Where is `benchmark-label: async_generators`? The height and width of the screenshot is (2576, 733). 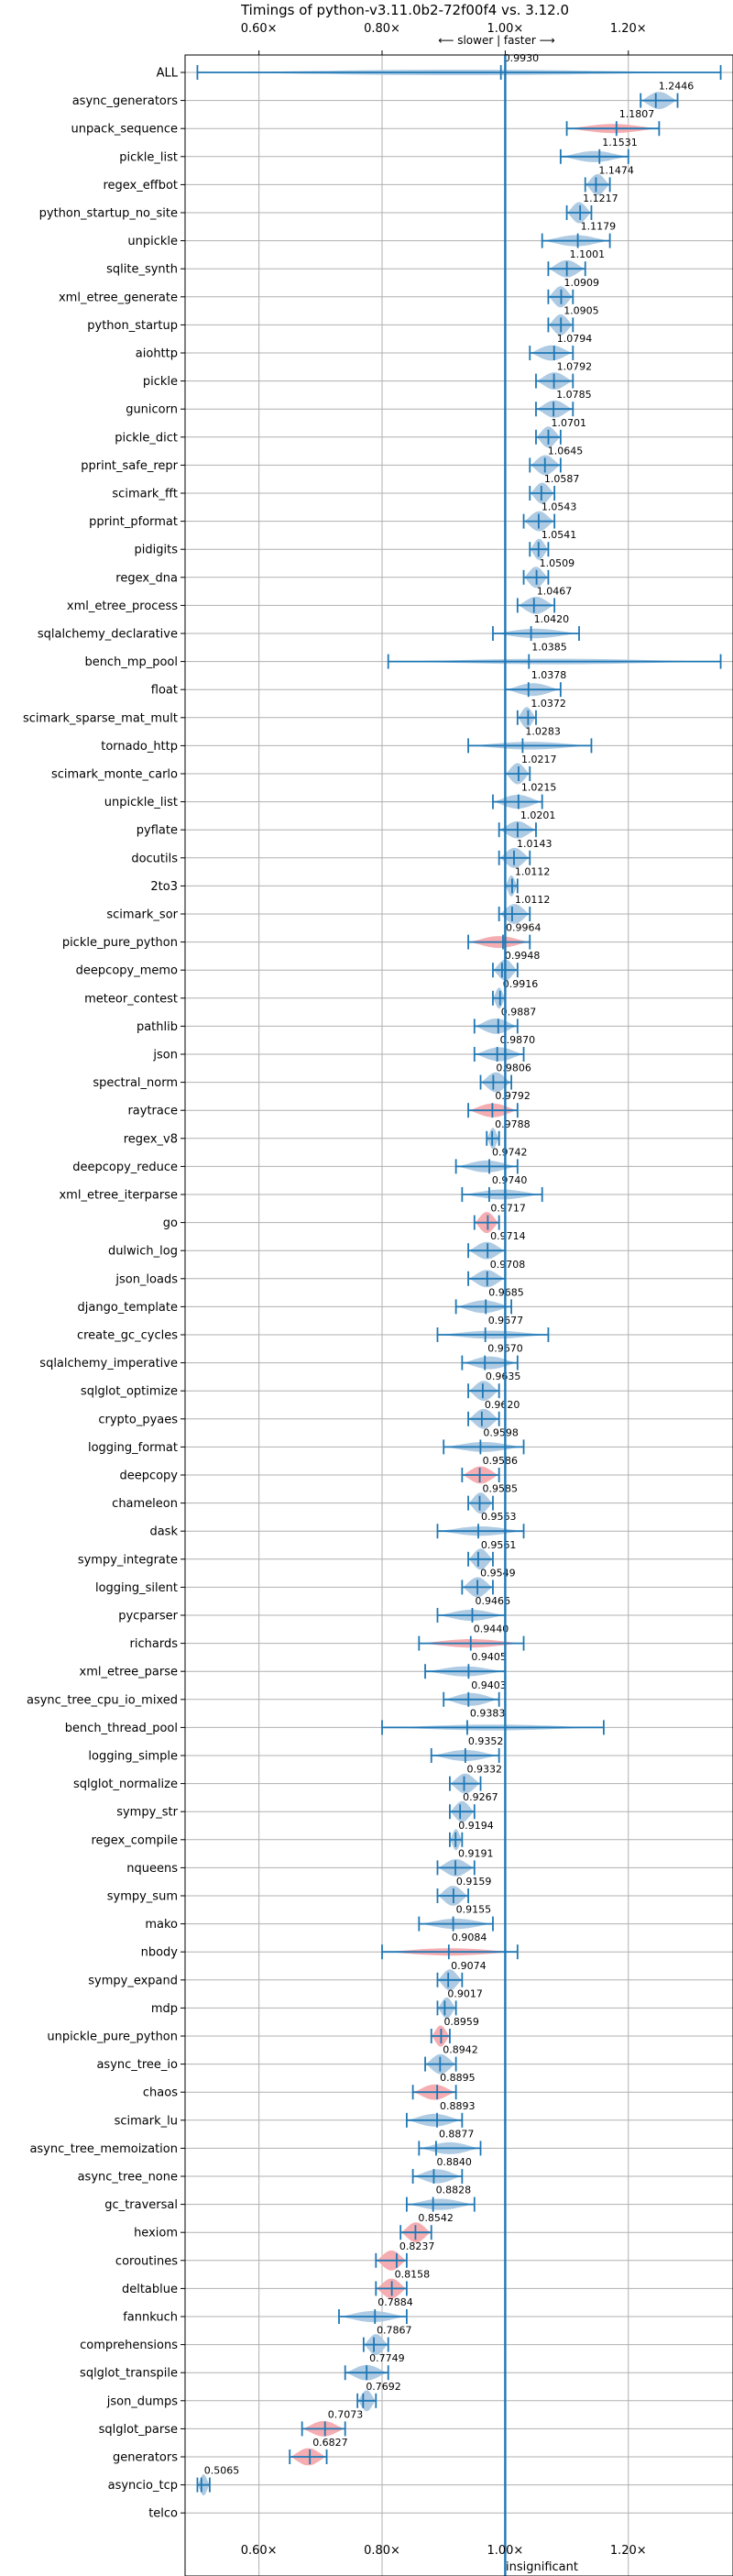
benchmark-label: async_generators is located at coordinates (125, 101).